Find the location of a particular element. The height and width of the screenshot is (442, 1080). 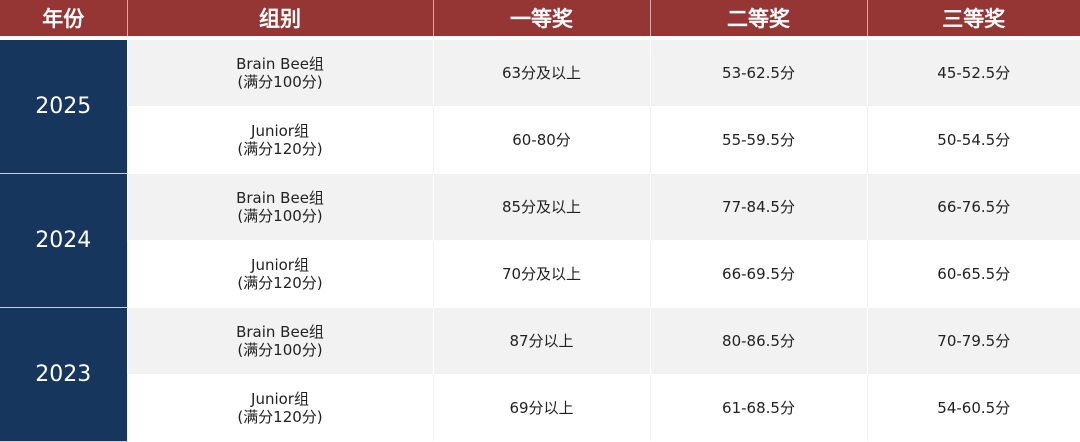

second-prize-cell: 80-86.5分 is located at coordinates (758, 341).